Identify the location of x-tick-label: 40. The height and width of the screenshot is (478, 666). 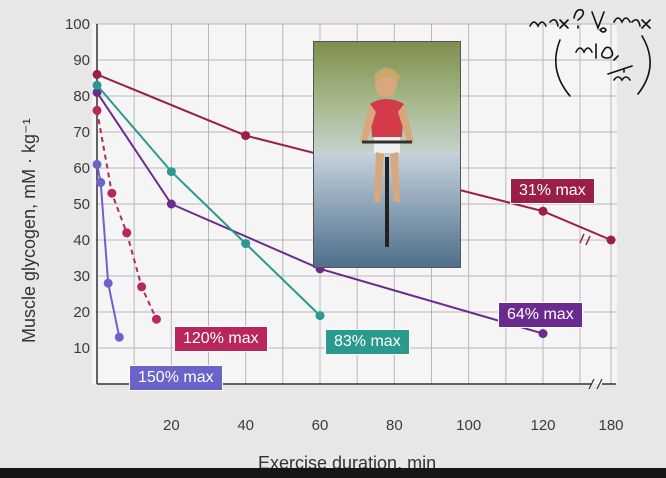
(245, 425).